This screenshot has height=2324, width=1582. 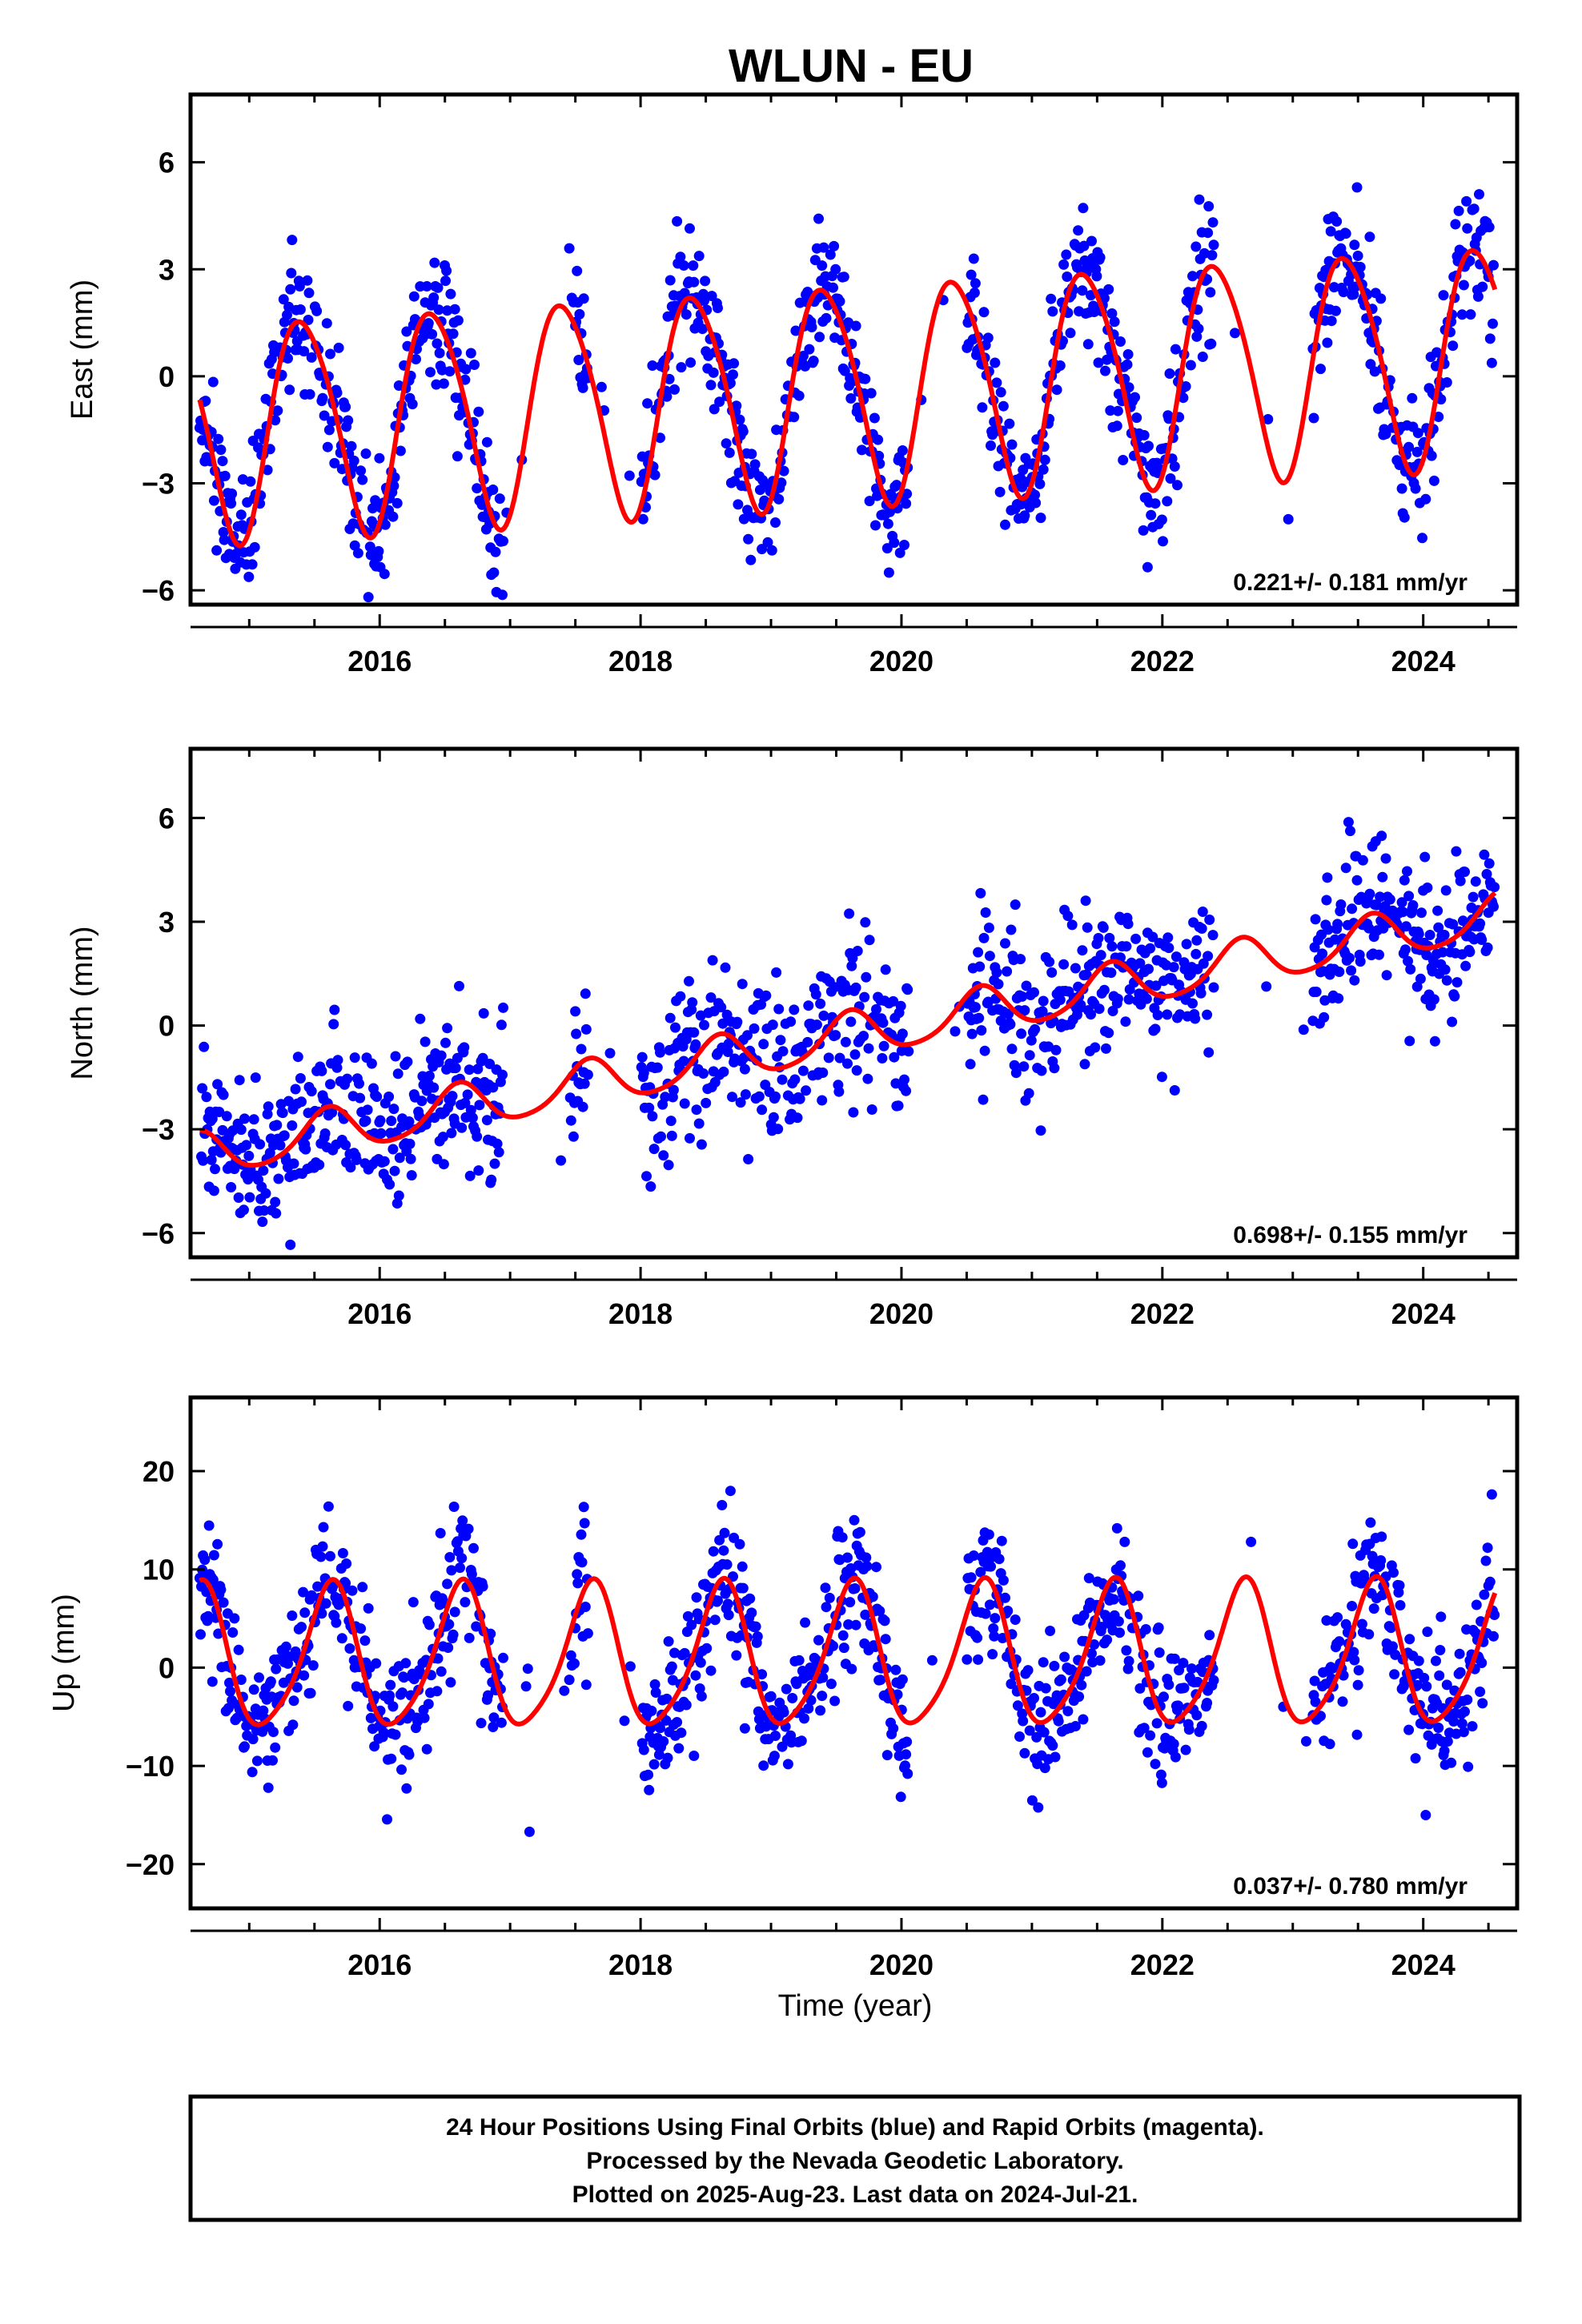 What do you see at coordinates (1163, 661) in the screenshot?
I see `east-x-tick-label: 2022` at bounding box center [1163, 661].